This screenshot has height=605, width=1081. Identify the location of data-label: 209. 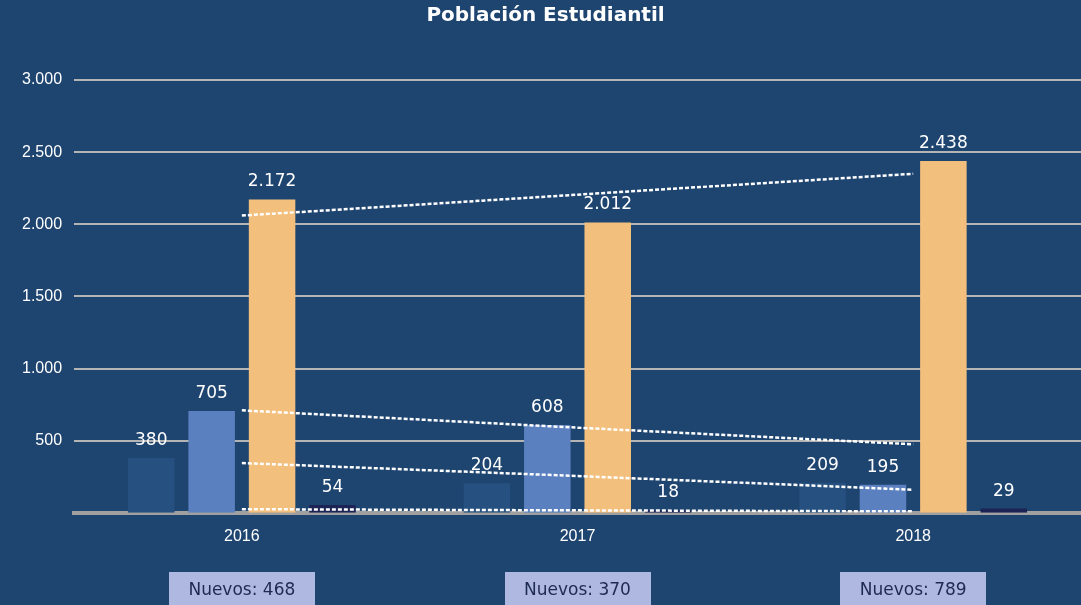
(822, 463).